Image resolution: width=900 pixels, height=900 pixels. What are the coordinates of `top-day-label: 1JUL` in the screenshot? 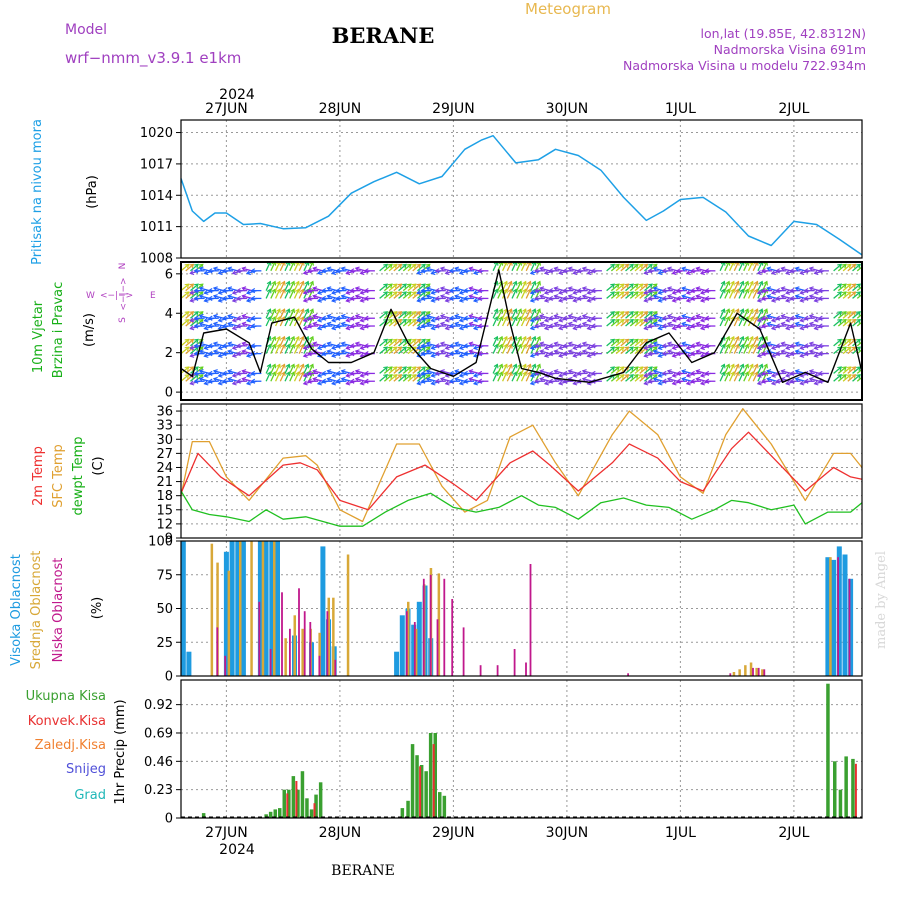 It's located at (680, 109).